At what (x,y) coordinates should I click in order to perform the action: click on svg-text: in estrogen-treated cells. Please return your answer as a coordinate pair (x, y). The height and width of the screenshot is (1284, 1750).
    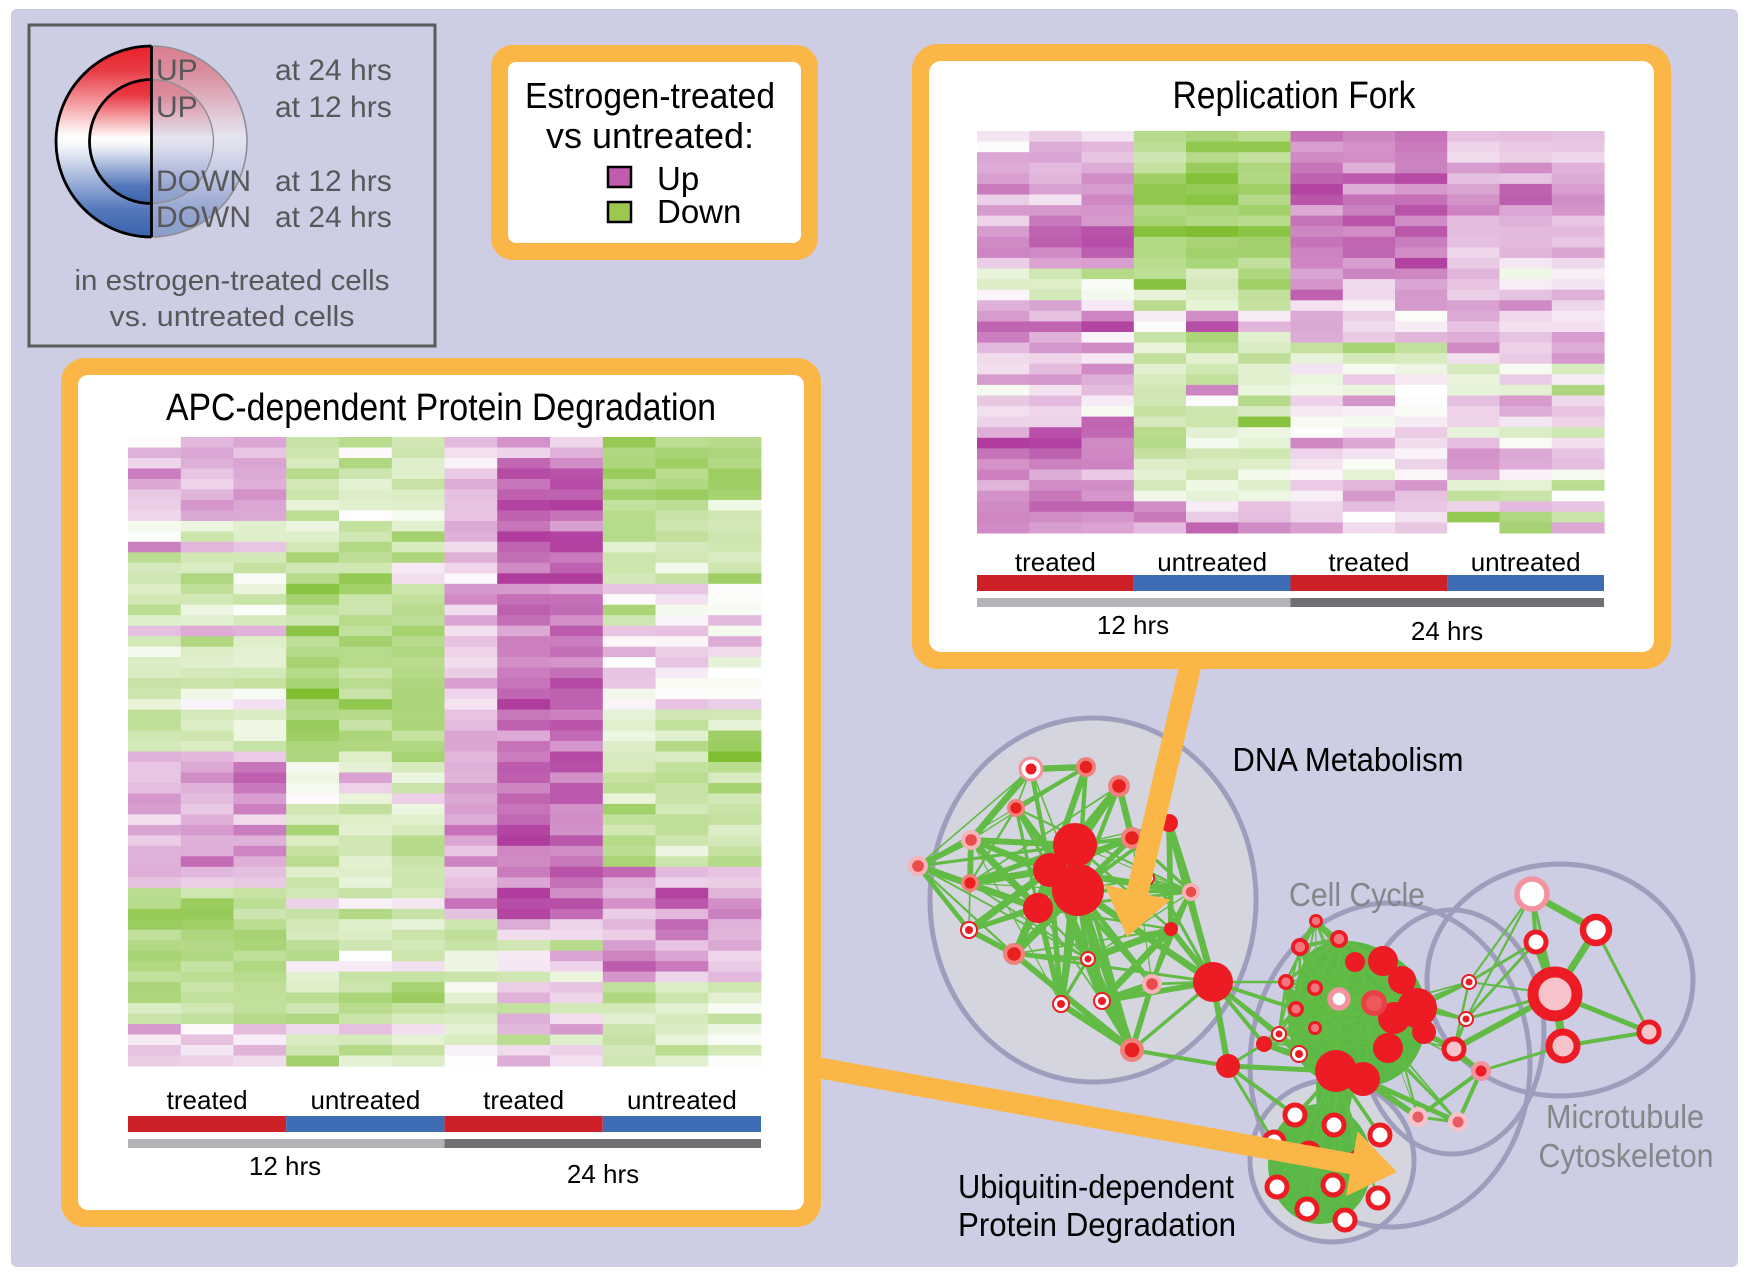
    Looking at the image, I should click on (232, 281).